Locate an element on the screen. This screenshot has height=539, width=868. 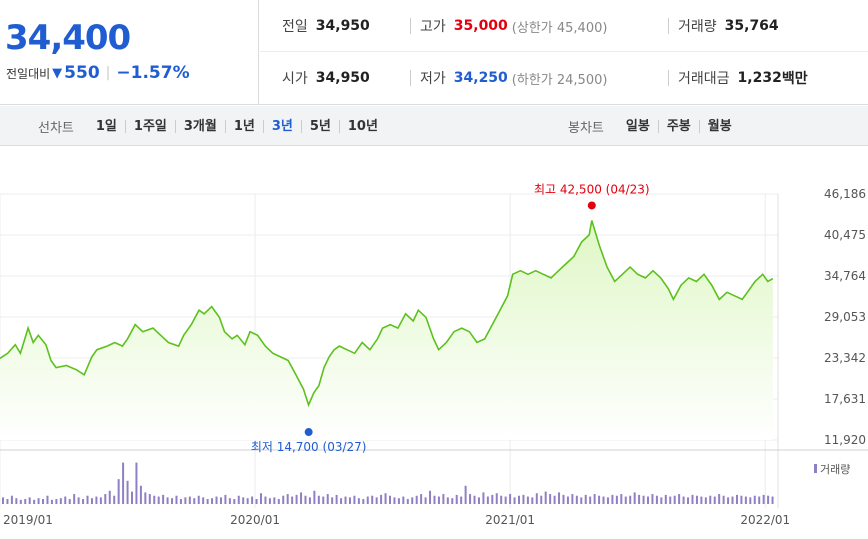
y-tick-label: 40,475 is located at coordinates (845, 235).